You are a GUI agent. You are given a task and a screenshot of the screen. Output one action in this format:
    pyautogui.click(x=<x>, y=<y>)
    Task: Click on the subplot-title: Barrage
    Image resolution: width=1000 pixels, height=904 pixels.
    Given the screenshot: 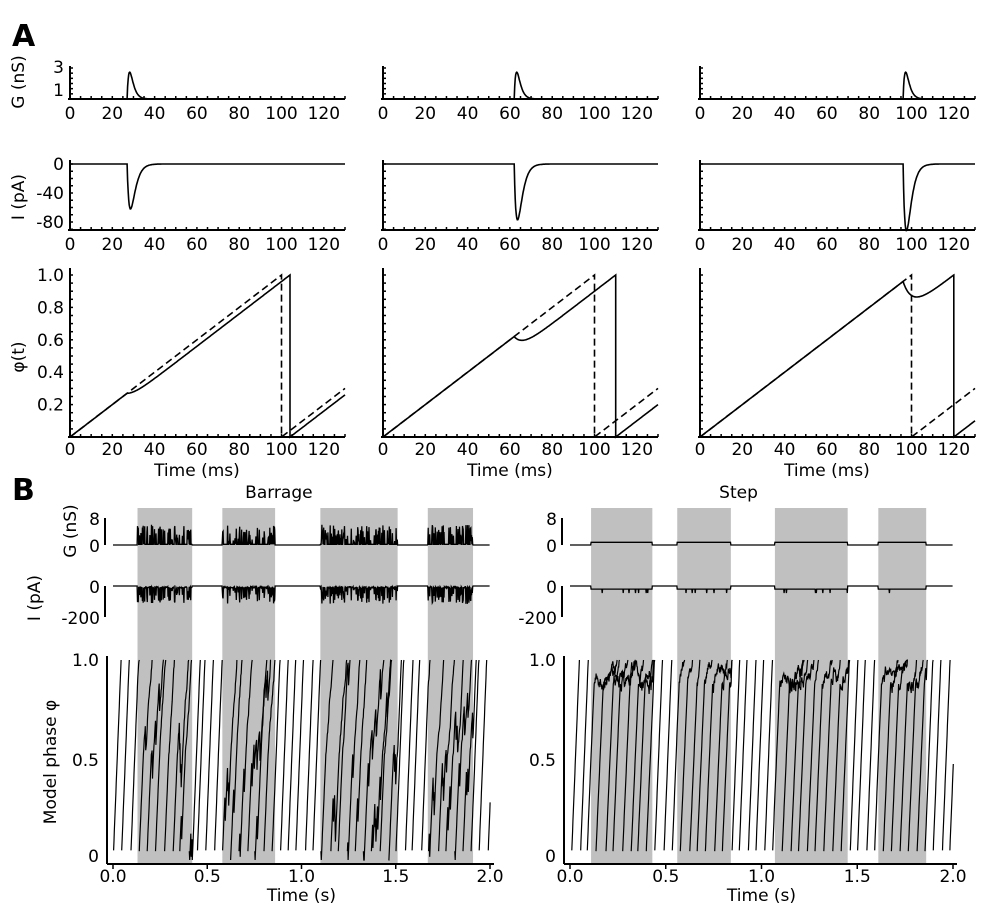 What is the action you would take?
    pyautogui.click(x=278, y=493)
    